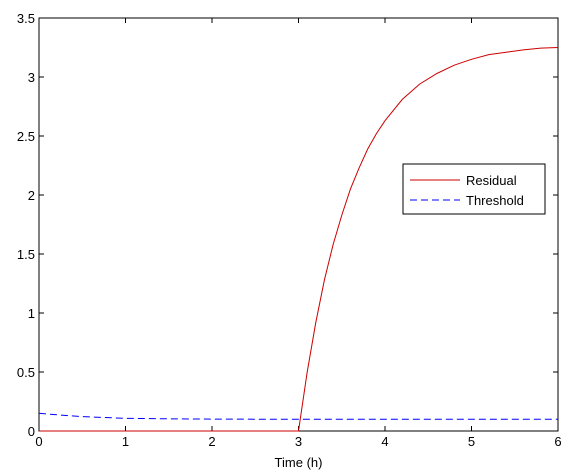 This screenshot has height=471, width=562. What do you see at coordinates (26, 136) in the screenshot?
I see `y-tick-label: 2.5` at bounding box center [26, 136].